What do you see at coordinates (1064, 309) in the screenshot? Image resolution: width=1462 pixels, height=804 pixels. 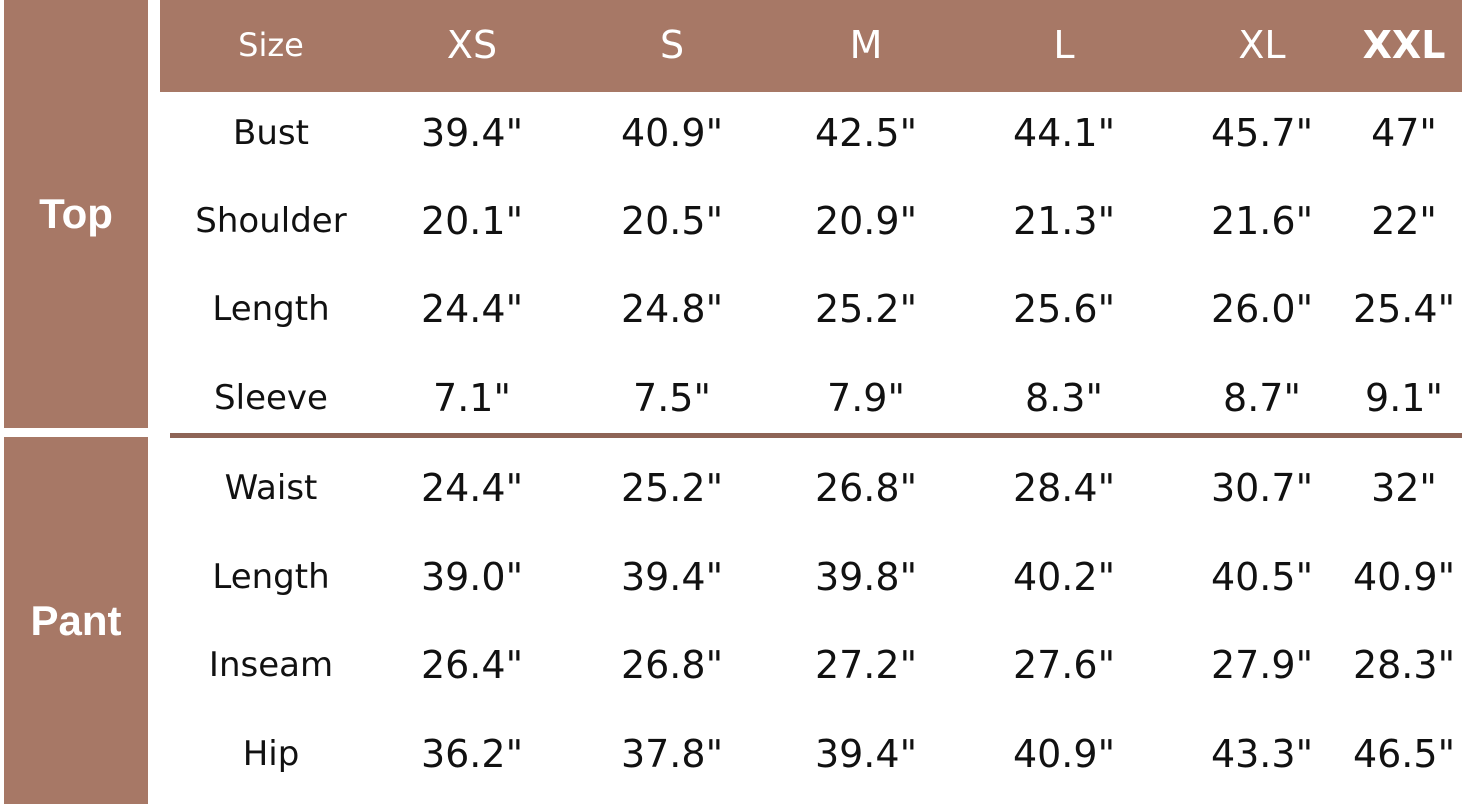 I see `measurement-cell: 25.6"` at bounding box center [1064, 309].